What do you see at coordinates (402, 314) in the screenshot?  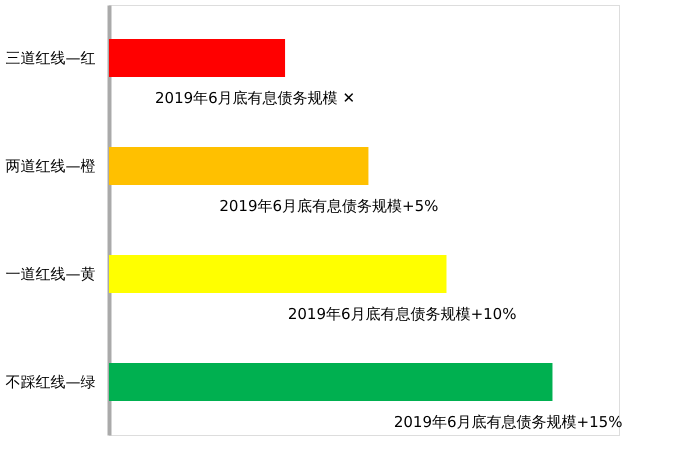 I see `annotation: 2019年6月底有息债务规模+10%` at bounding box center [402, 314].